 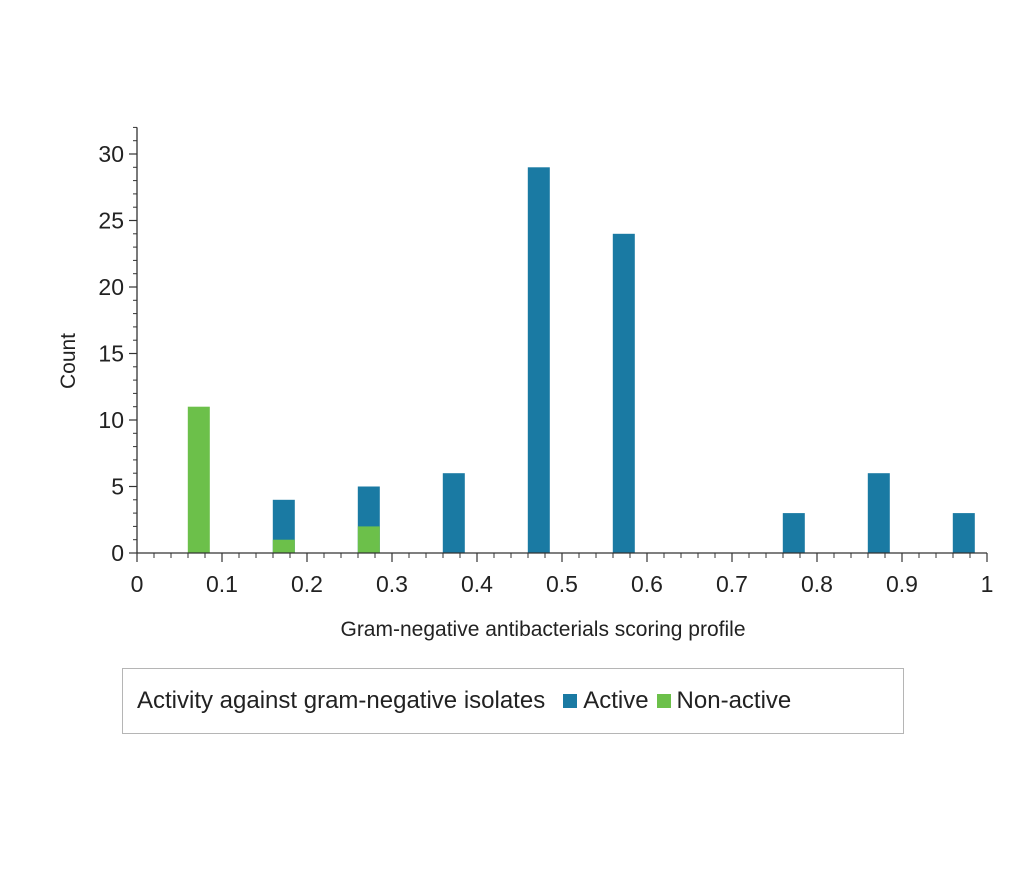 I want to click on bar-active-0.9, so click(x=963, y=533).